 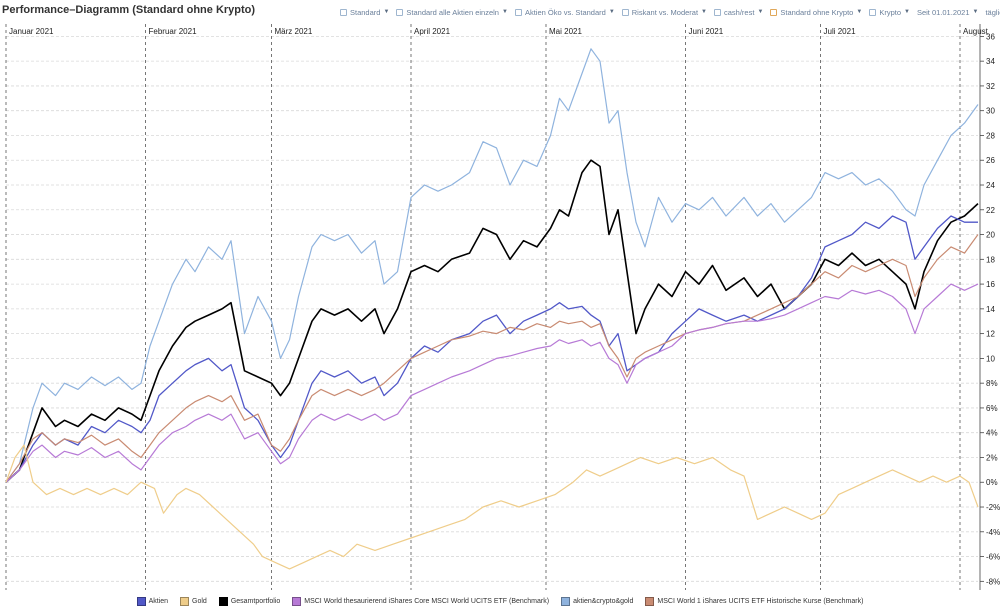 I want to click on y-tick-label: -4%, so click(x=993, y=532).